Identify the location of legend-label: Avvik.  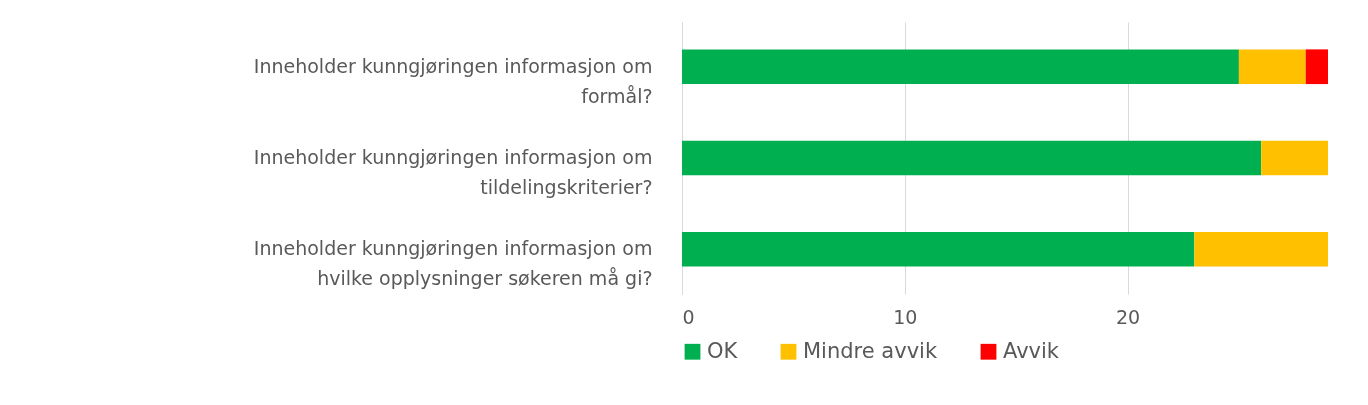
(1031, 350).